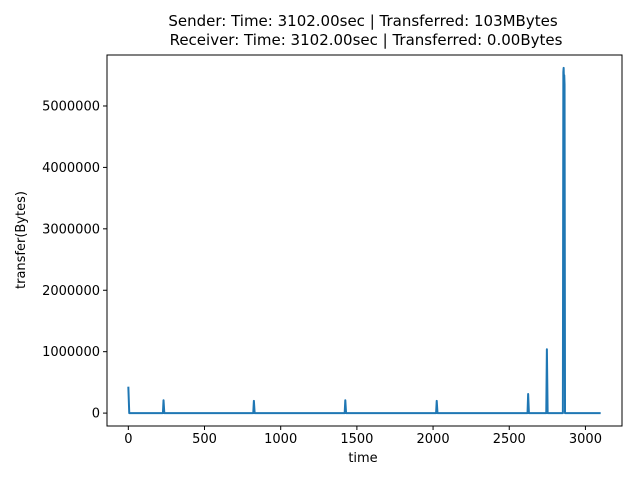  I want to click on x-tick-label: 1500, so click(356, 439).